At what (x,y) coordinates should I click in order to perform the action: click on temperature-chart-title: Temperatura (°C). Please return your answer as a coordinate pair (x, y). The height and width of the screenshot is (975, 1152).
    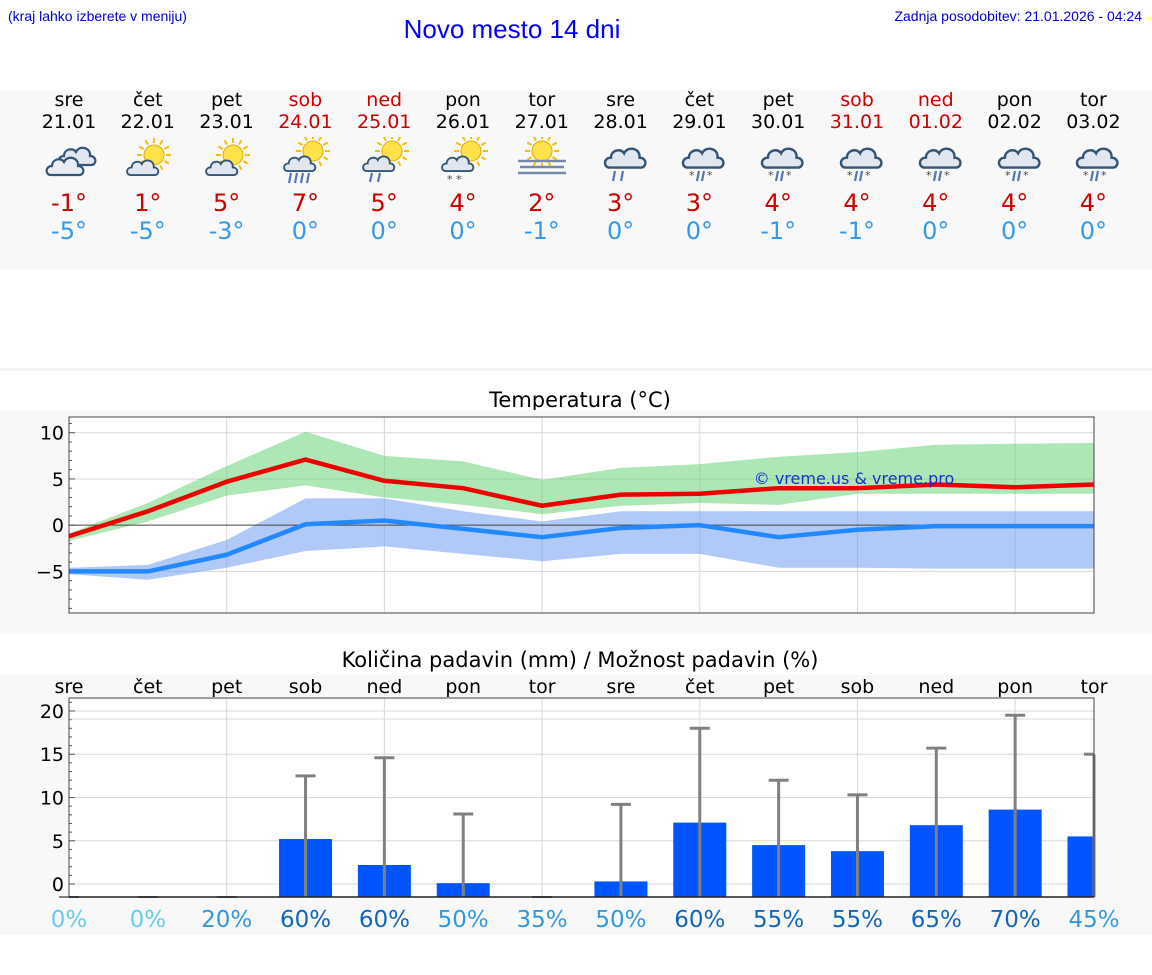
    Looking at the image, I should click on (580, 400).